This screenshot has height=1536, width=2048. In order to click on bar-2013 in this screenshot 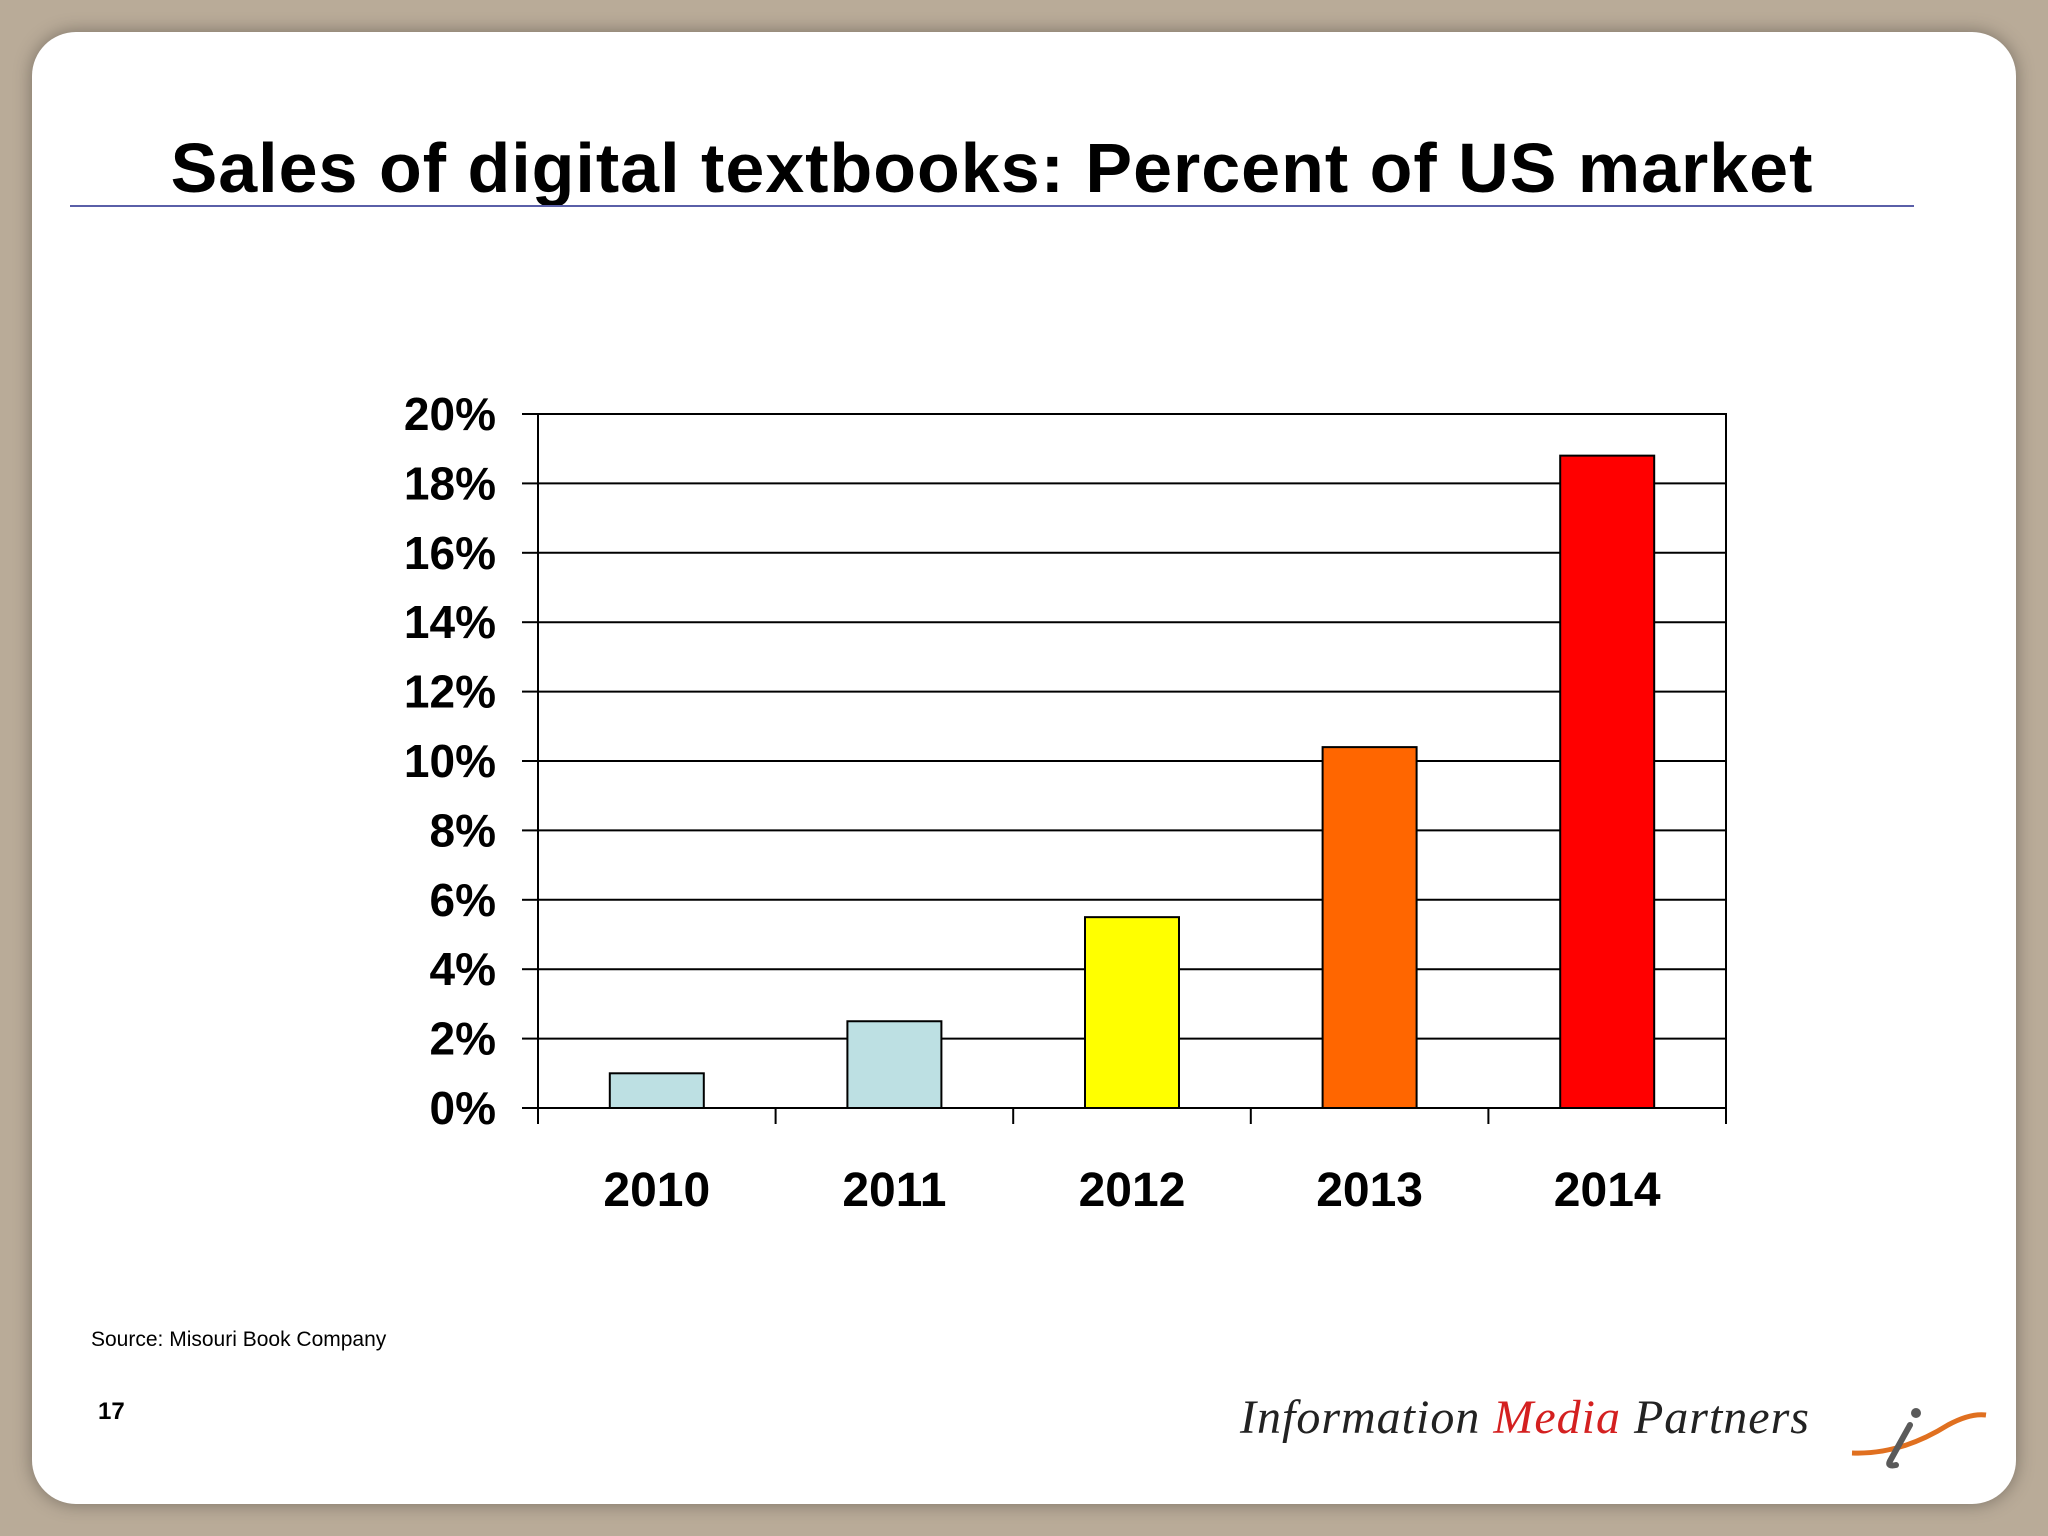, I will do `click(1369, 927)`.